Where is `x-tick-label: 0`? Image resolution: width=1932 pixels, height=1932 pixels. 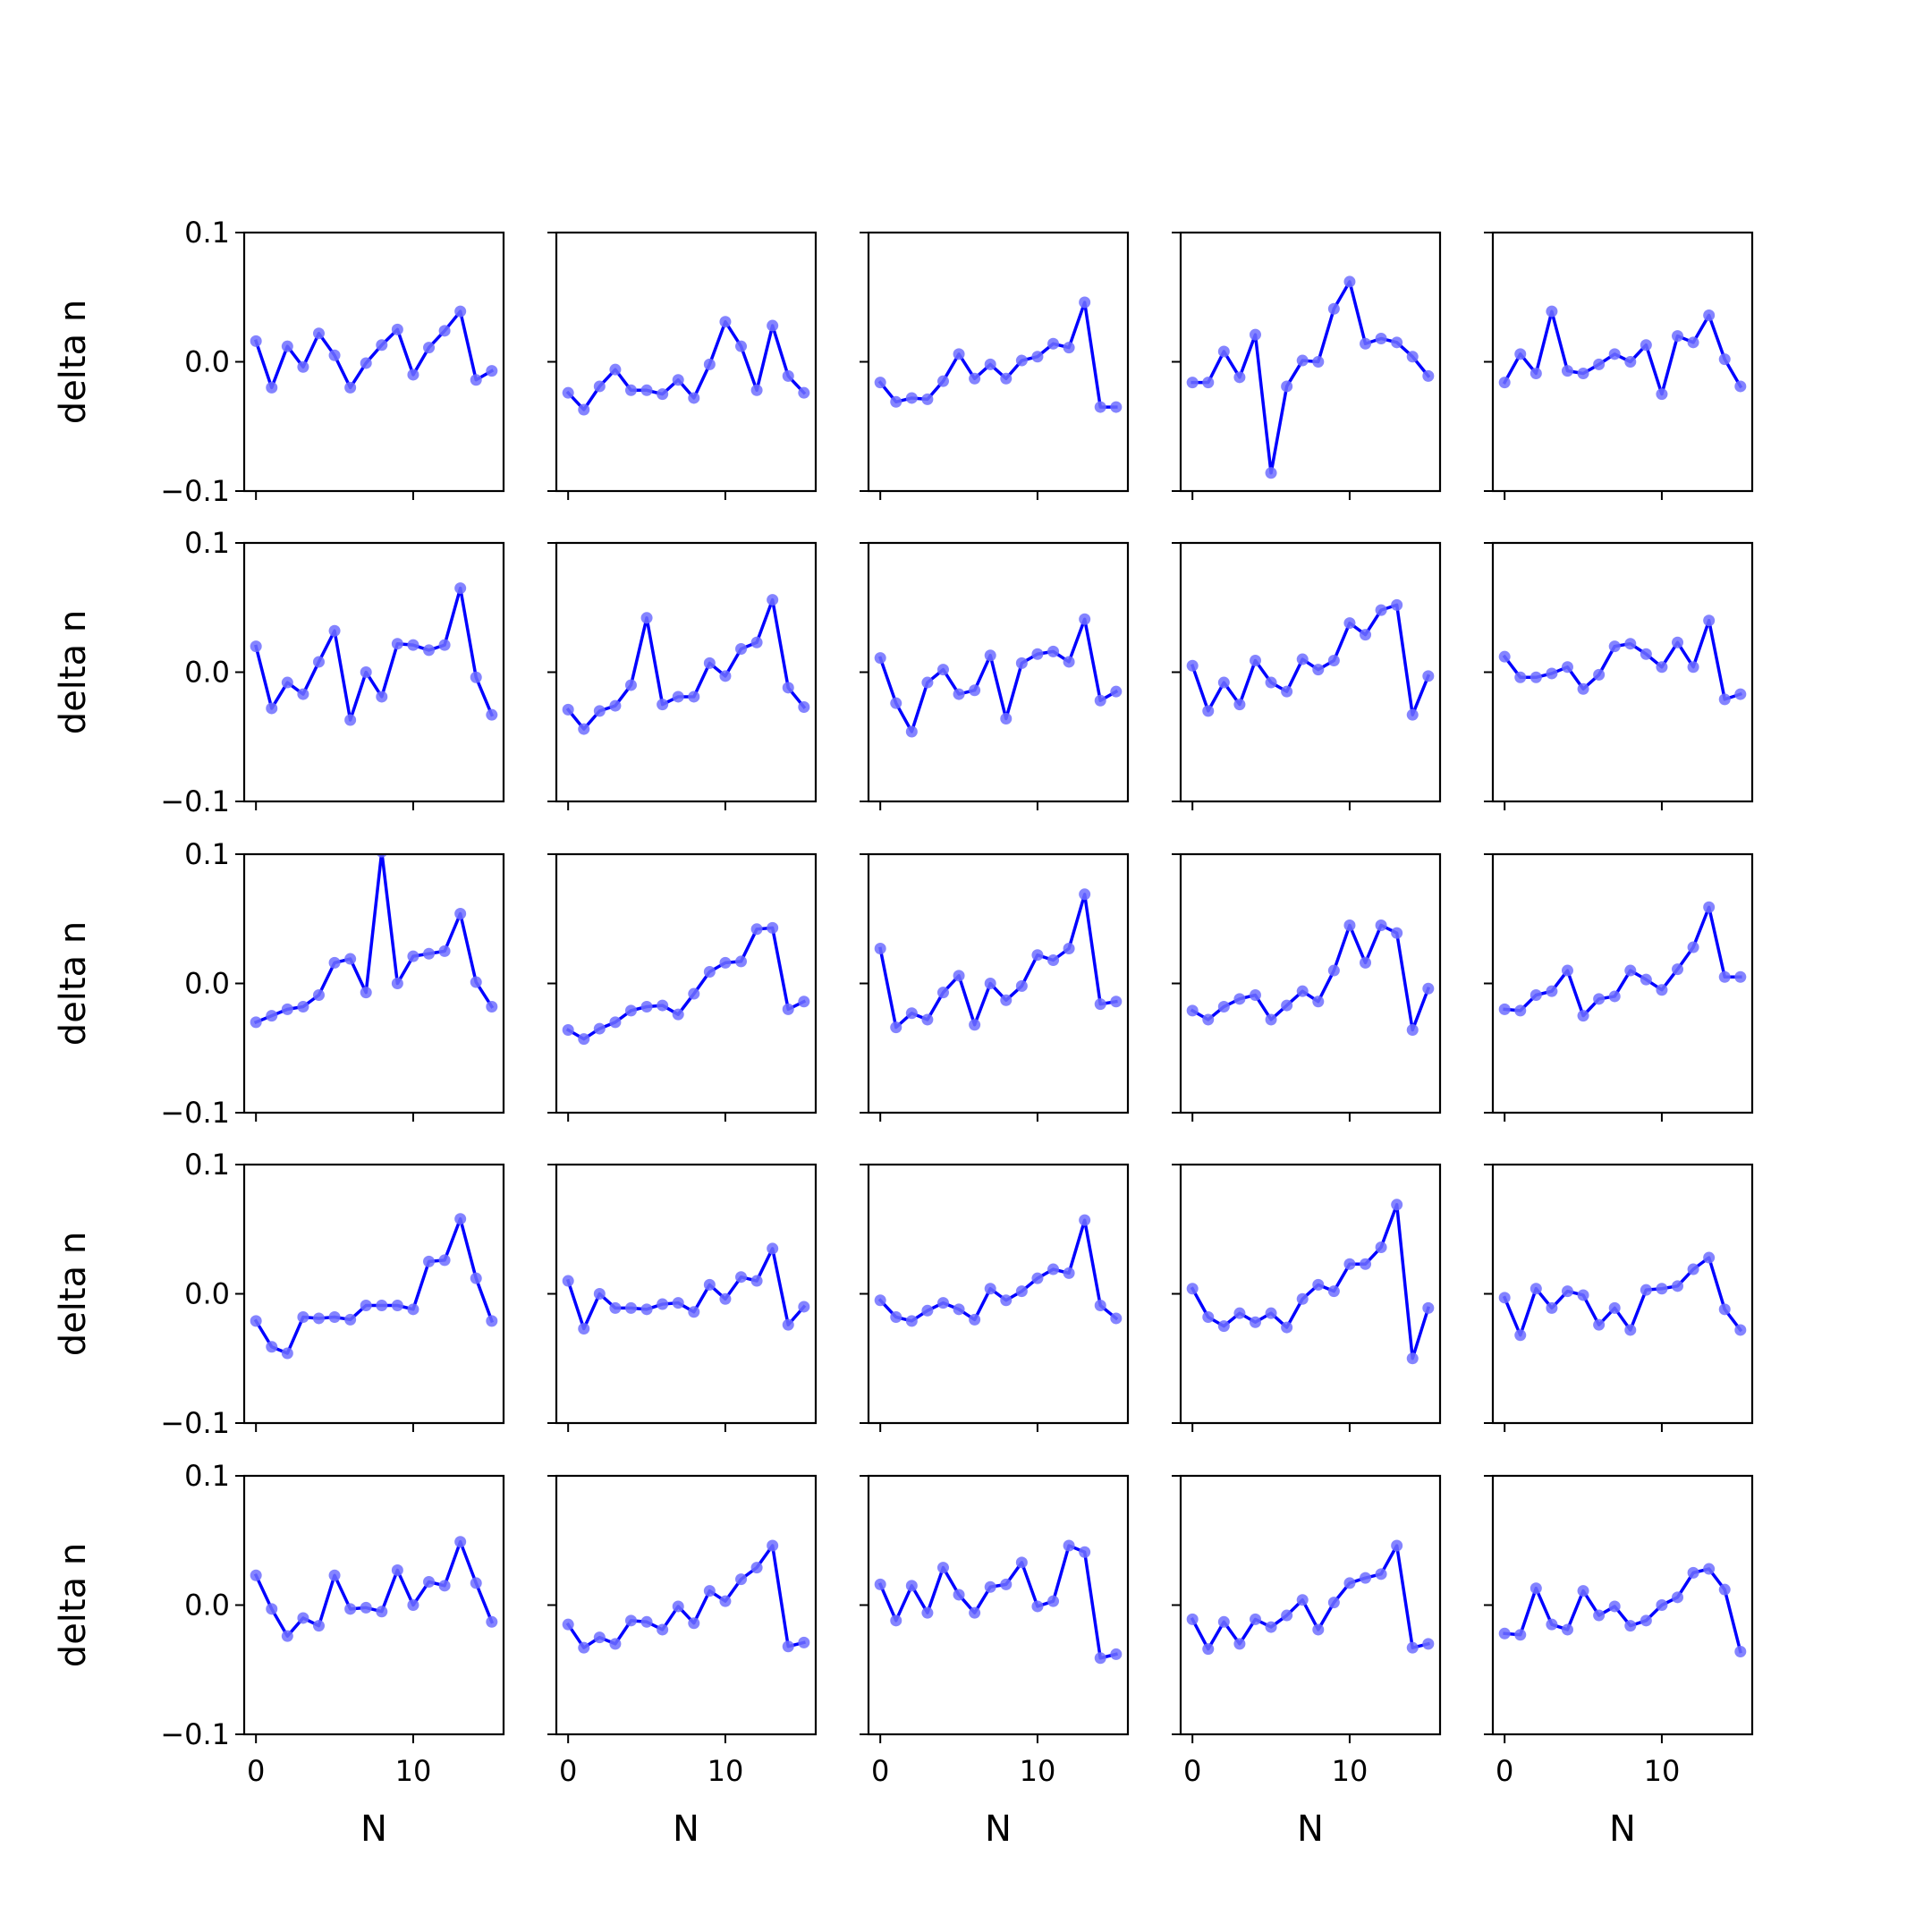 x-tick-label: 0 is located at coordinates (880, 1771).